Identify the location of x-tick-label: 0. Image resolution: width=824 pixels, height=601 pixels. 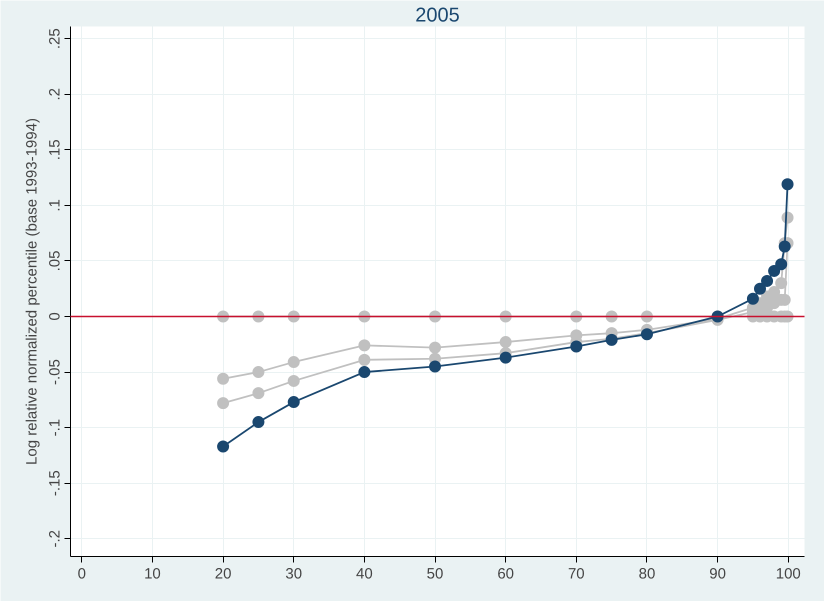
(82, 574).